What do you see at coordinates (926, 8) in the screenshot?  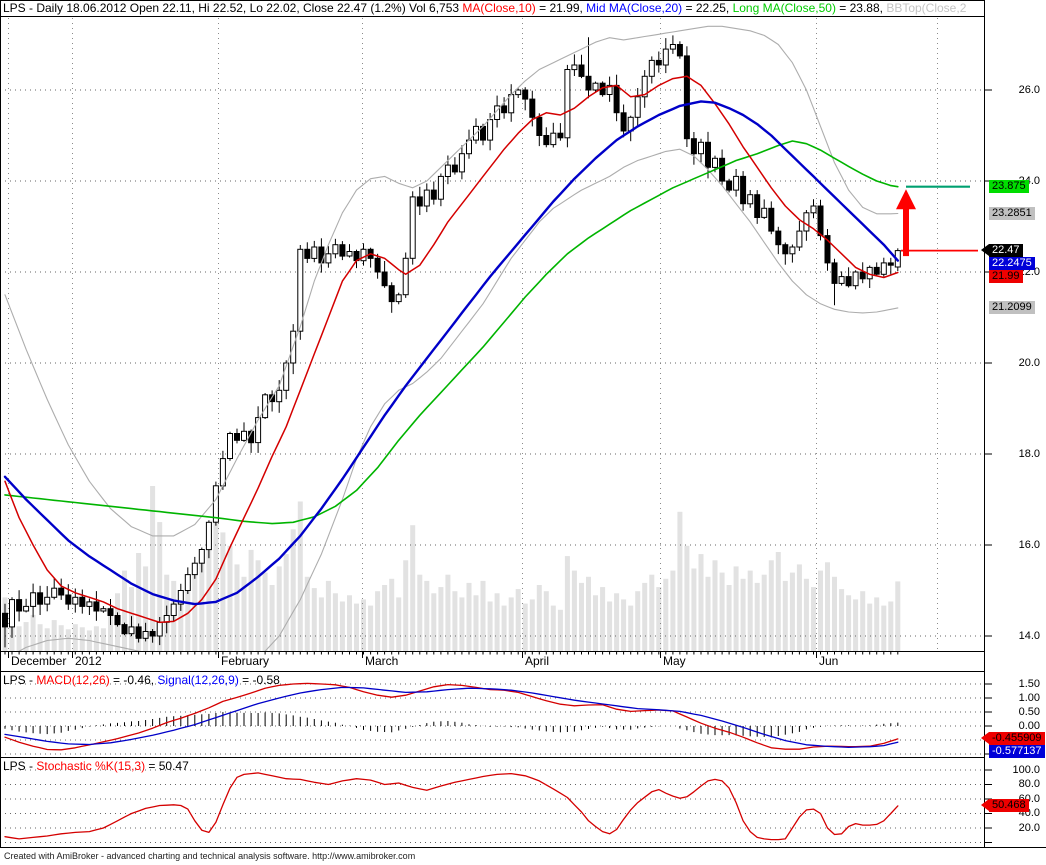 I see `price-title-segment: BBTop(Close,2` at bounding box center [926, 8].